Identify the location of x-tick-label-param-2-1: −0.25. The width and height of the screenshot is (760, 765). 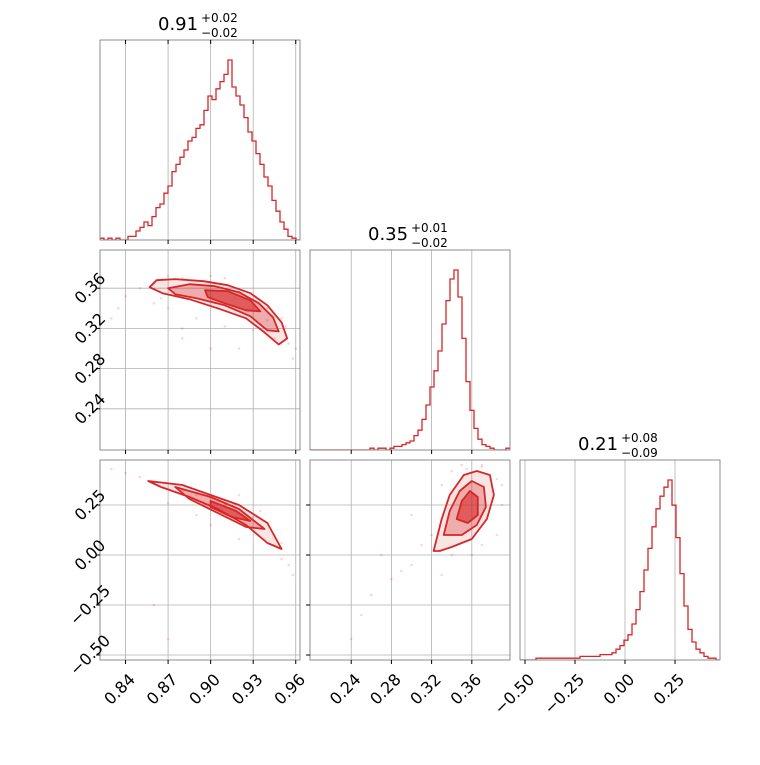
(564, 694).